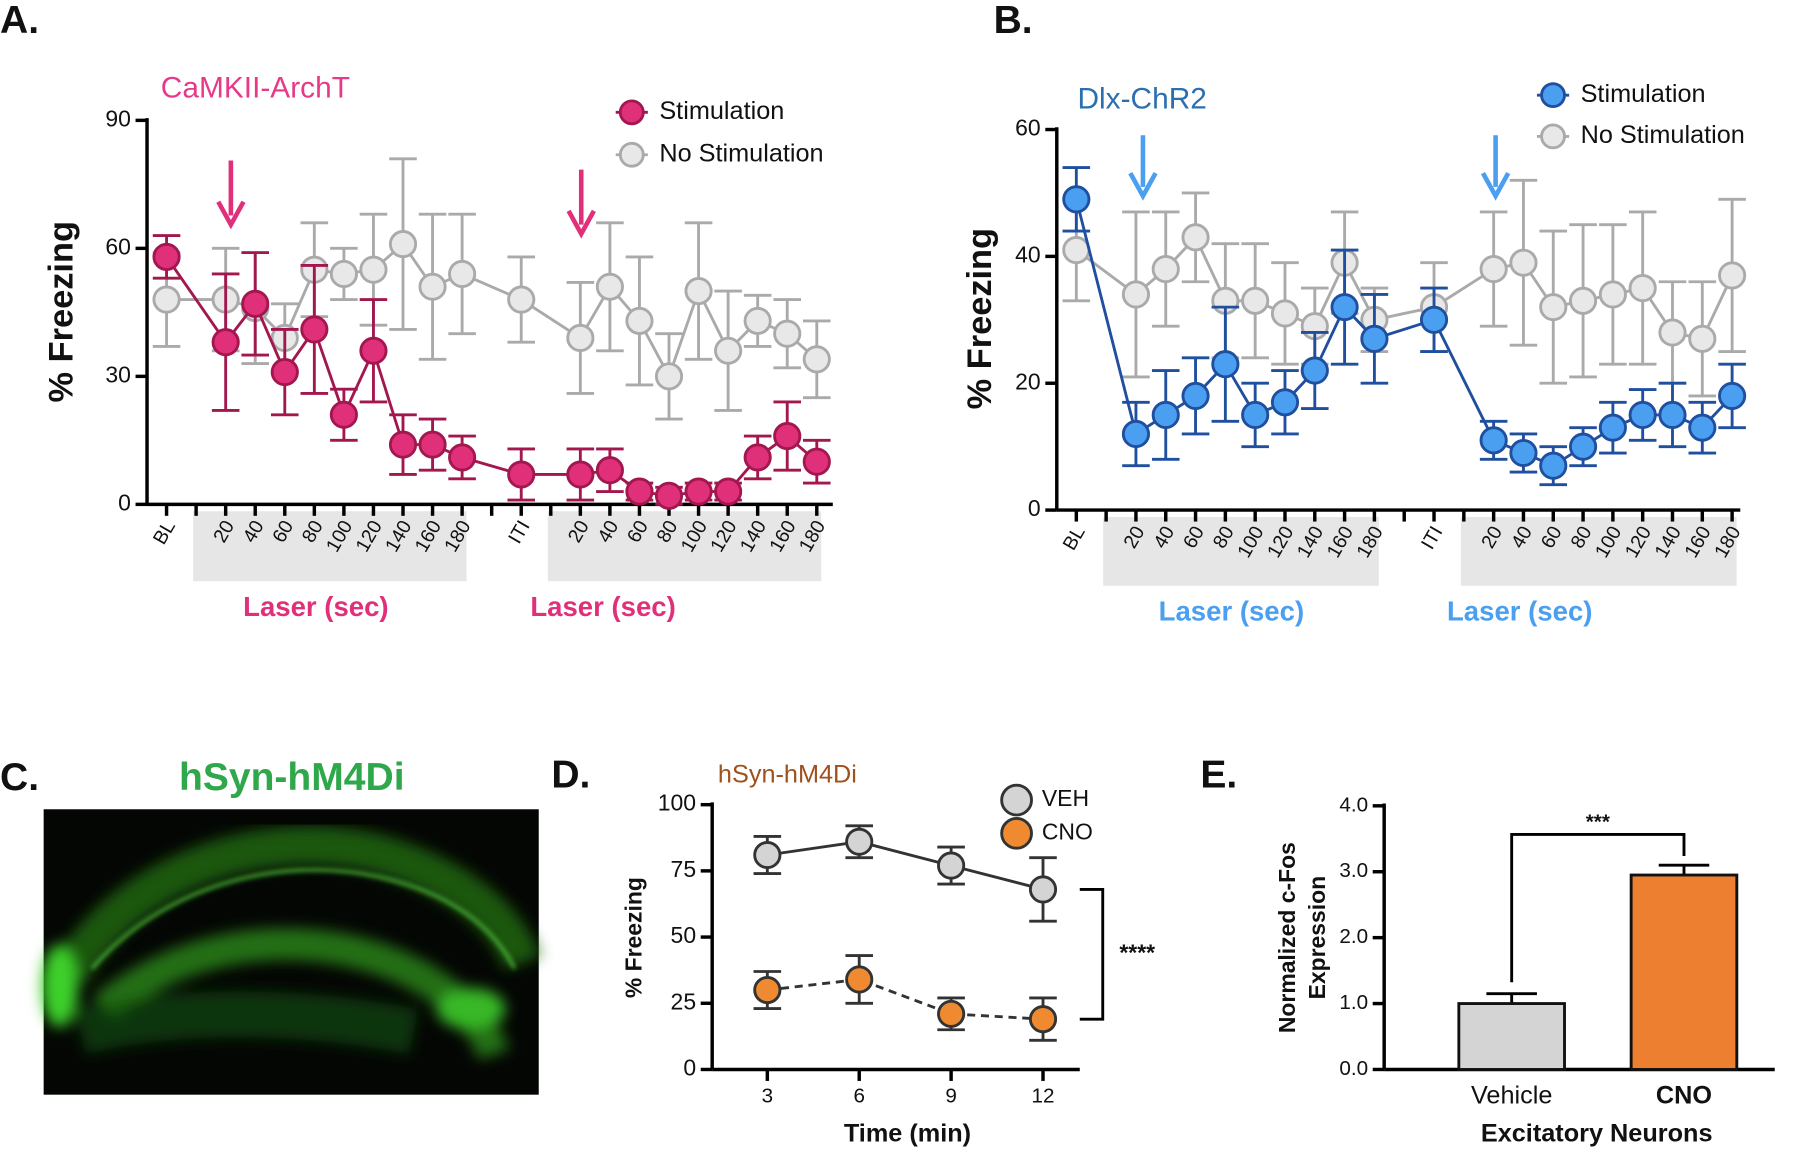  What do you see at coordinates (1597, 1133) in the screenshot?
I see `x-axis-label: Excitatory Neurons` at bounding box center [1597, 1133].